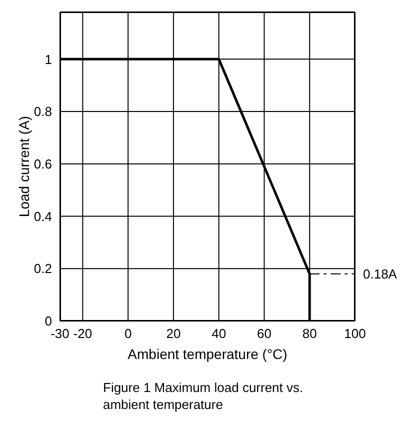 This screenshot has height=425, width=410. What do you see at coordinates (43, 164) in the screenshot?
I see `y-tick-label: 0.6` at bounding box center [43, 164].